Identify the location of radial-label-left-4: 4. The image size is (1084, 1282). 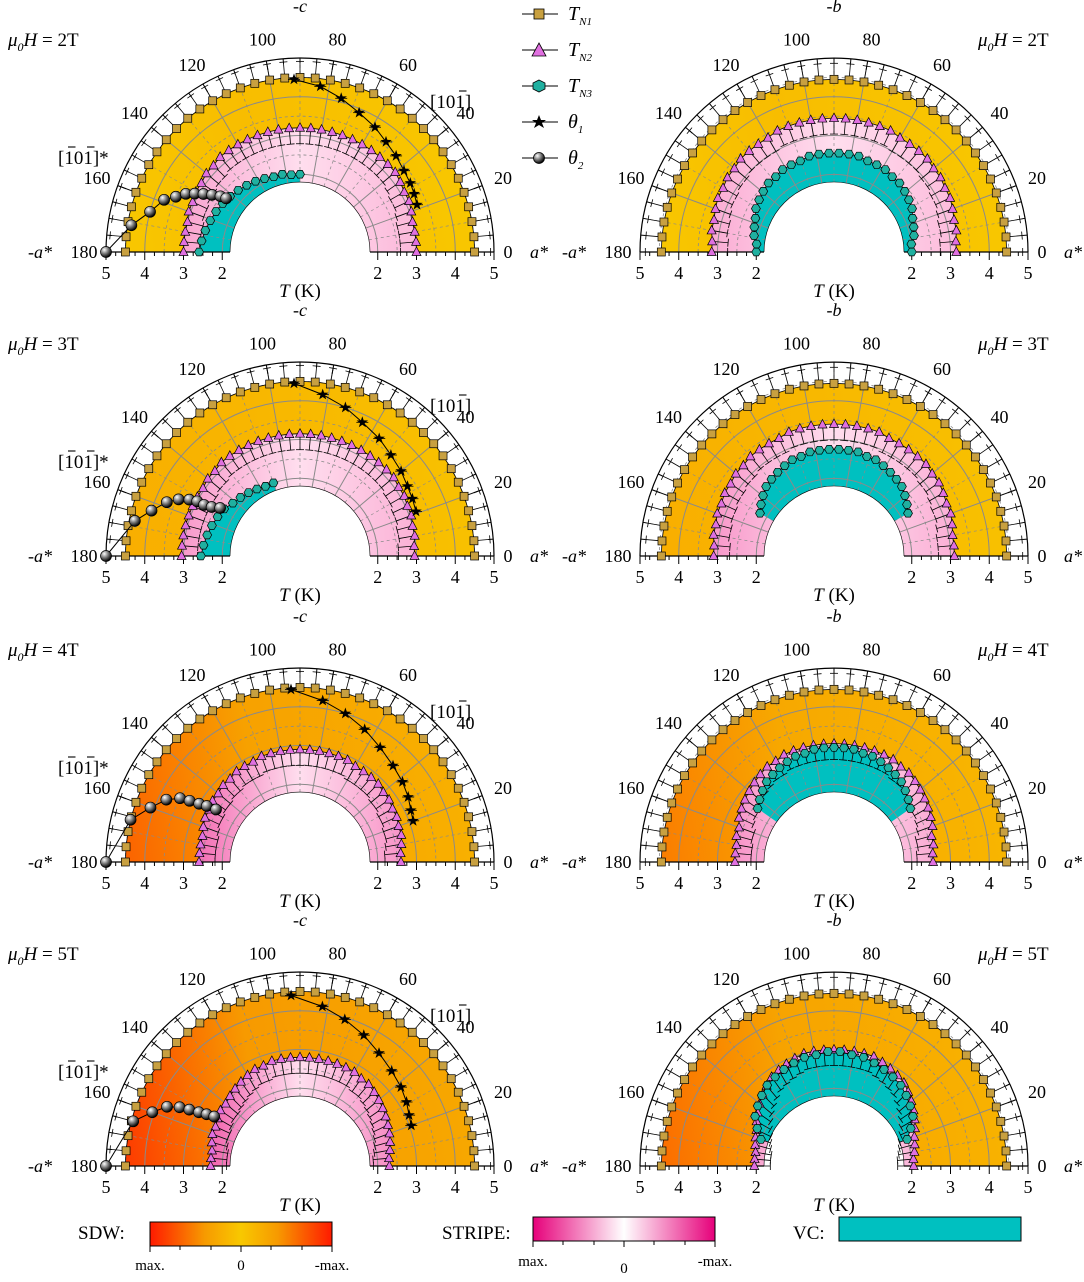
(678, 1187).